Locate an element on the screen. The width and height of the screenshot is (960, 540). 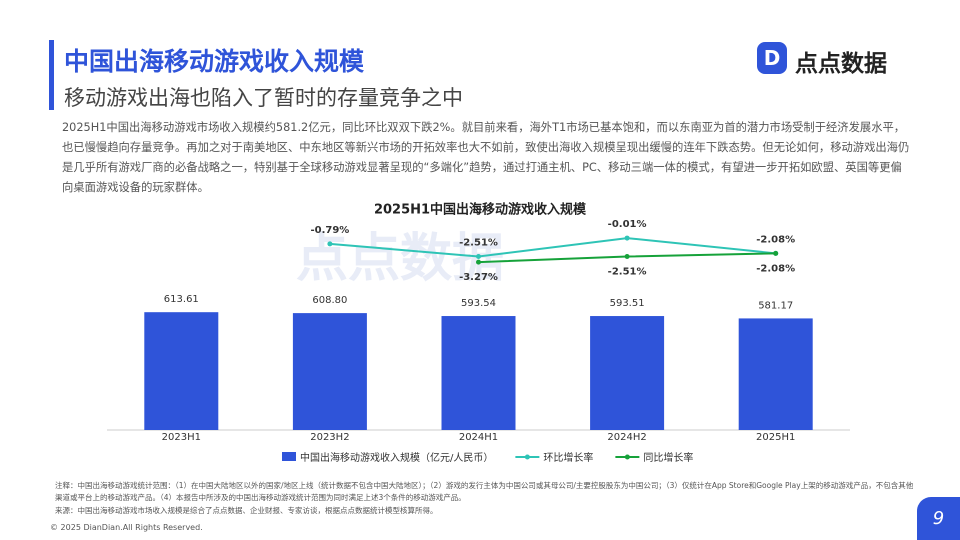
logo-text: 点点数据 is located at coordinates (841, 64).